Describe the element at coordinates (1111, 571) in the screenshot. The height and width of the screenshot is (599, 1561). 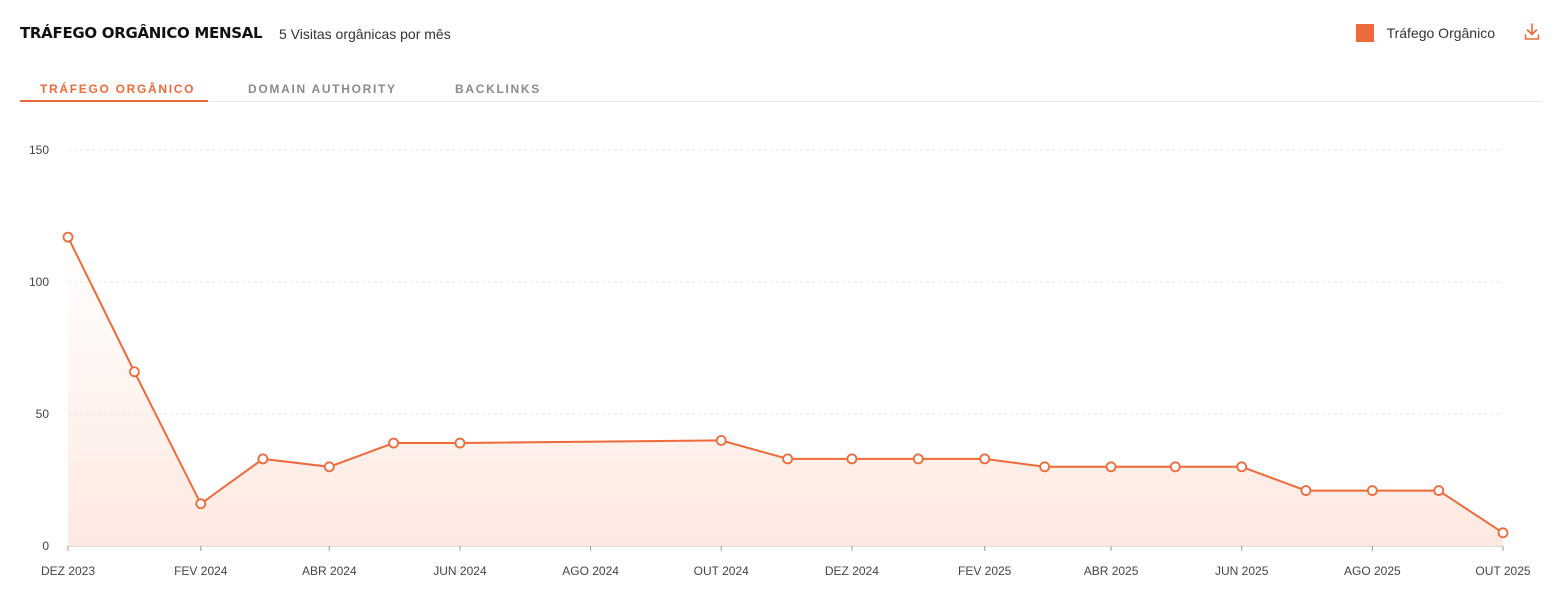
I see `x-tick-label: ABR 2025` at that location.